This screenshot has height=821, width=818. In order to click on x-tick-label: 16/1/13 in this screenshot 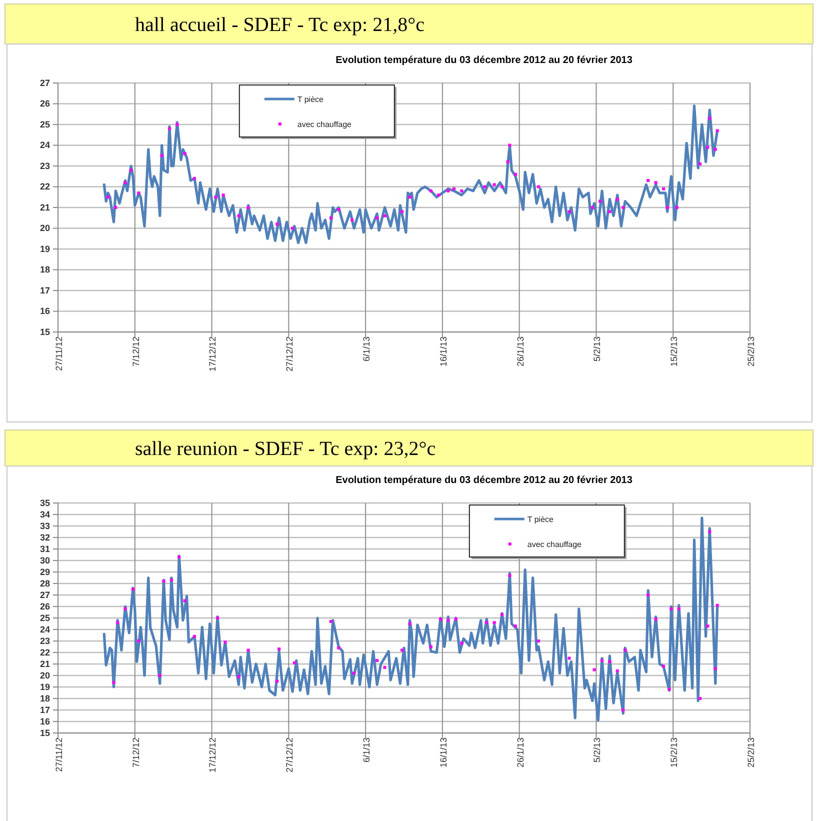, I will do `click(443, 753)`.